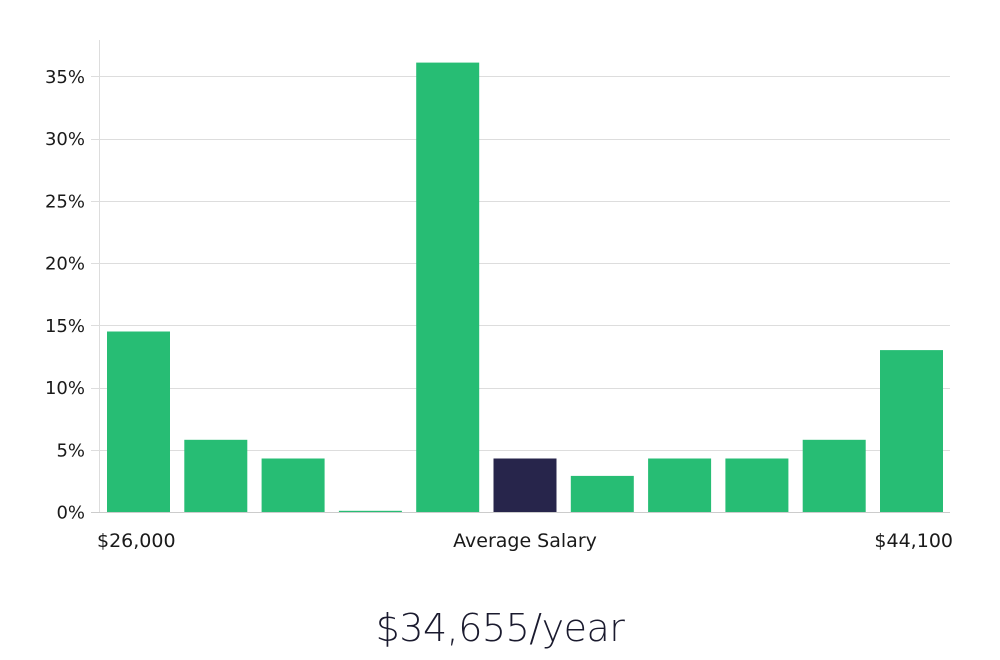 This screenshot has width=1000, height=660. I want to click on bar-average, so click(525, 485).